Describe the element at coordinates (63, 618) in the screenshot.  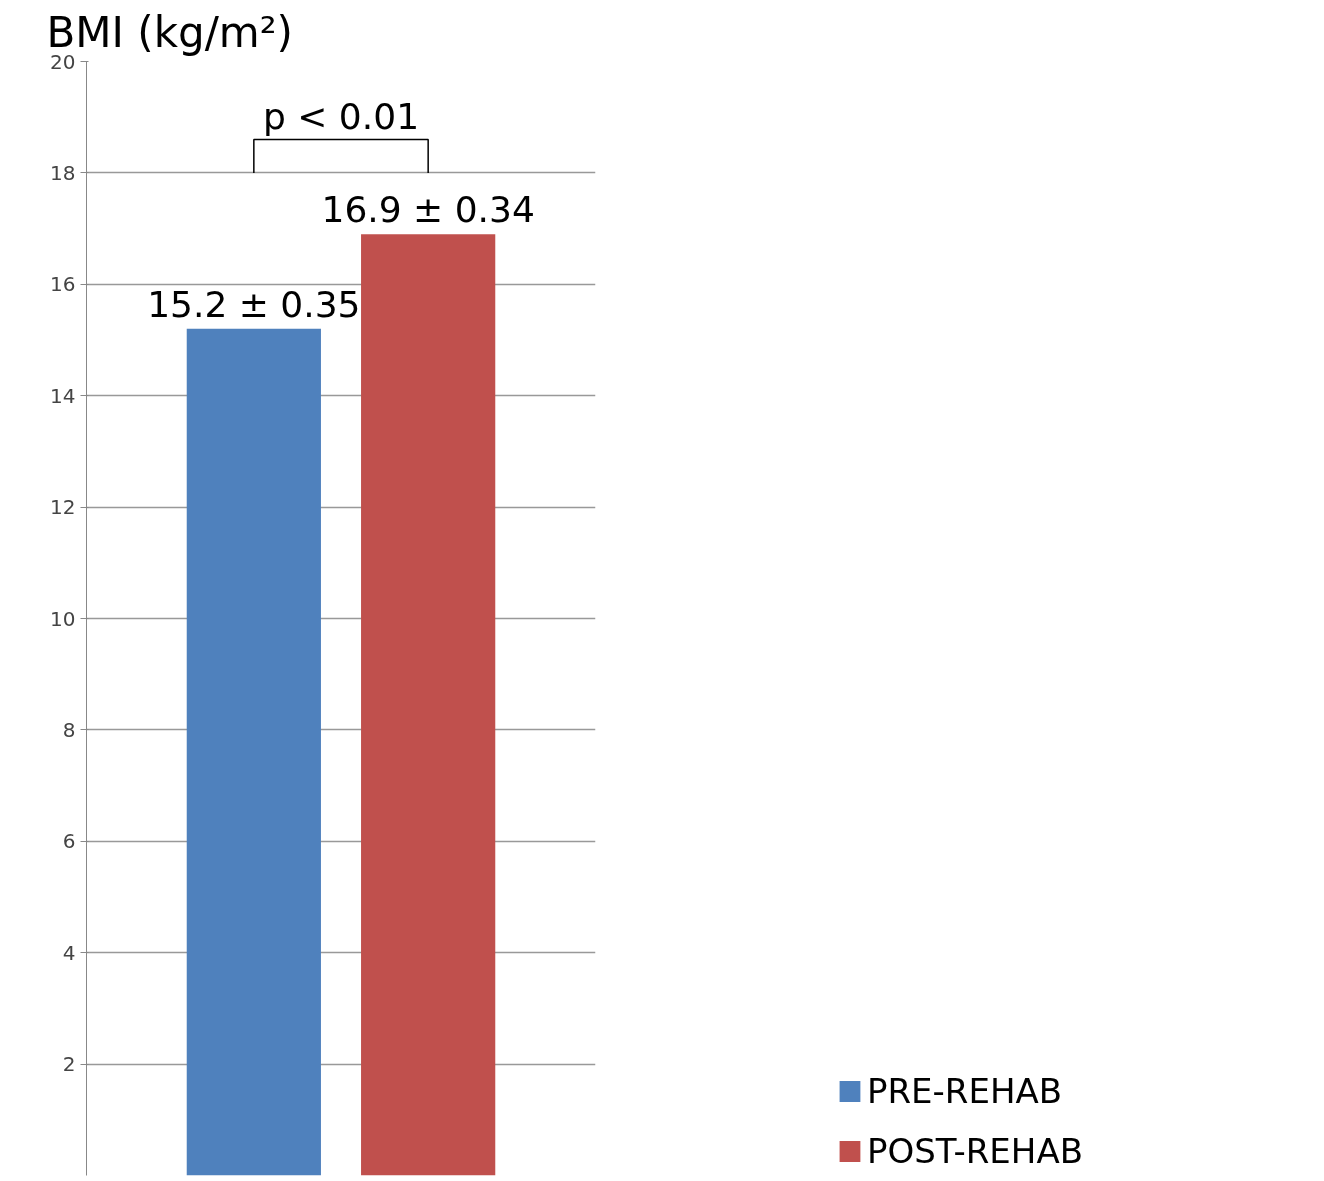
I see `y-tick-label: 10` at that location.